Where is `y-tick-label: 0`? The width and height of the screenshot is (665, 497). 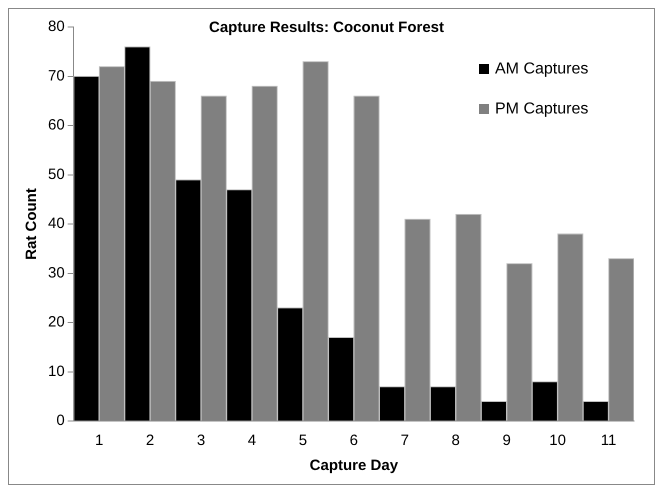
y-tick-label: 0 is located at coordinates (60, 421).